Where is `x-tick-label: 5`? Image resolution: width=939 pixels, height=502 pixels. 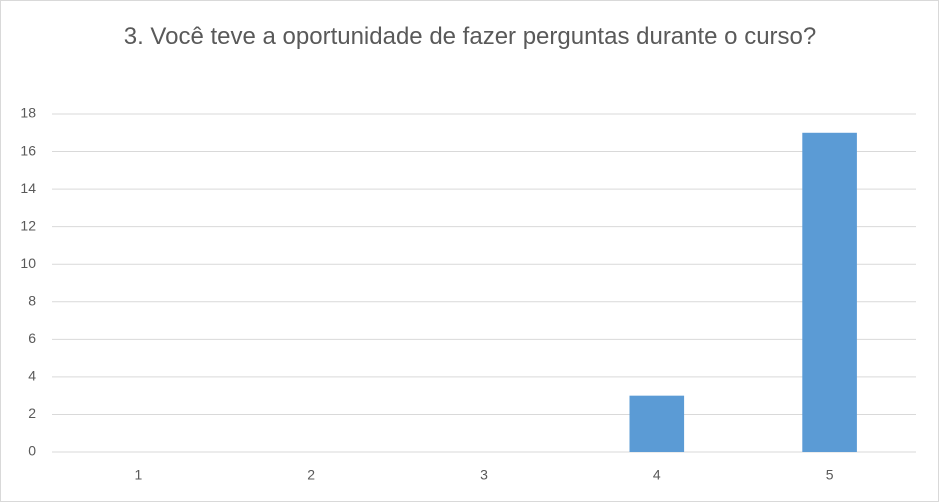
x-tick-label: 5 is located at coordinates (830, 475).